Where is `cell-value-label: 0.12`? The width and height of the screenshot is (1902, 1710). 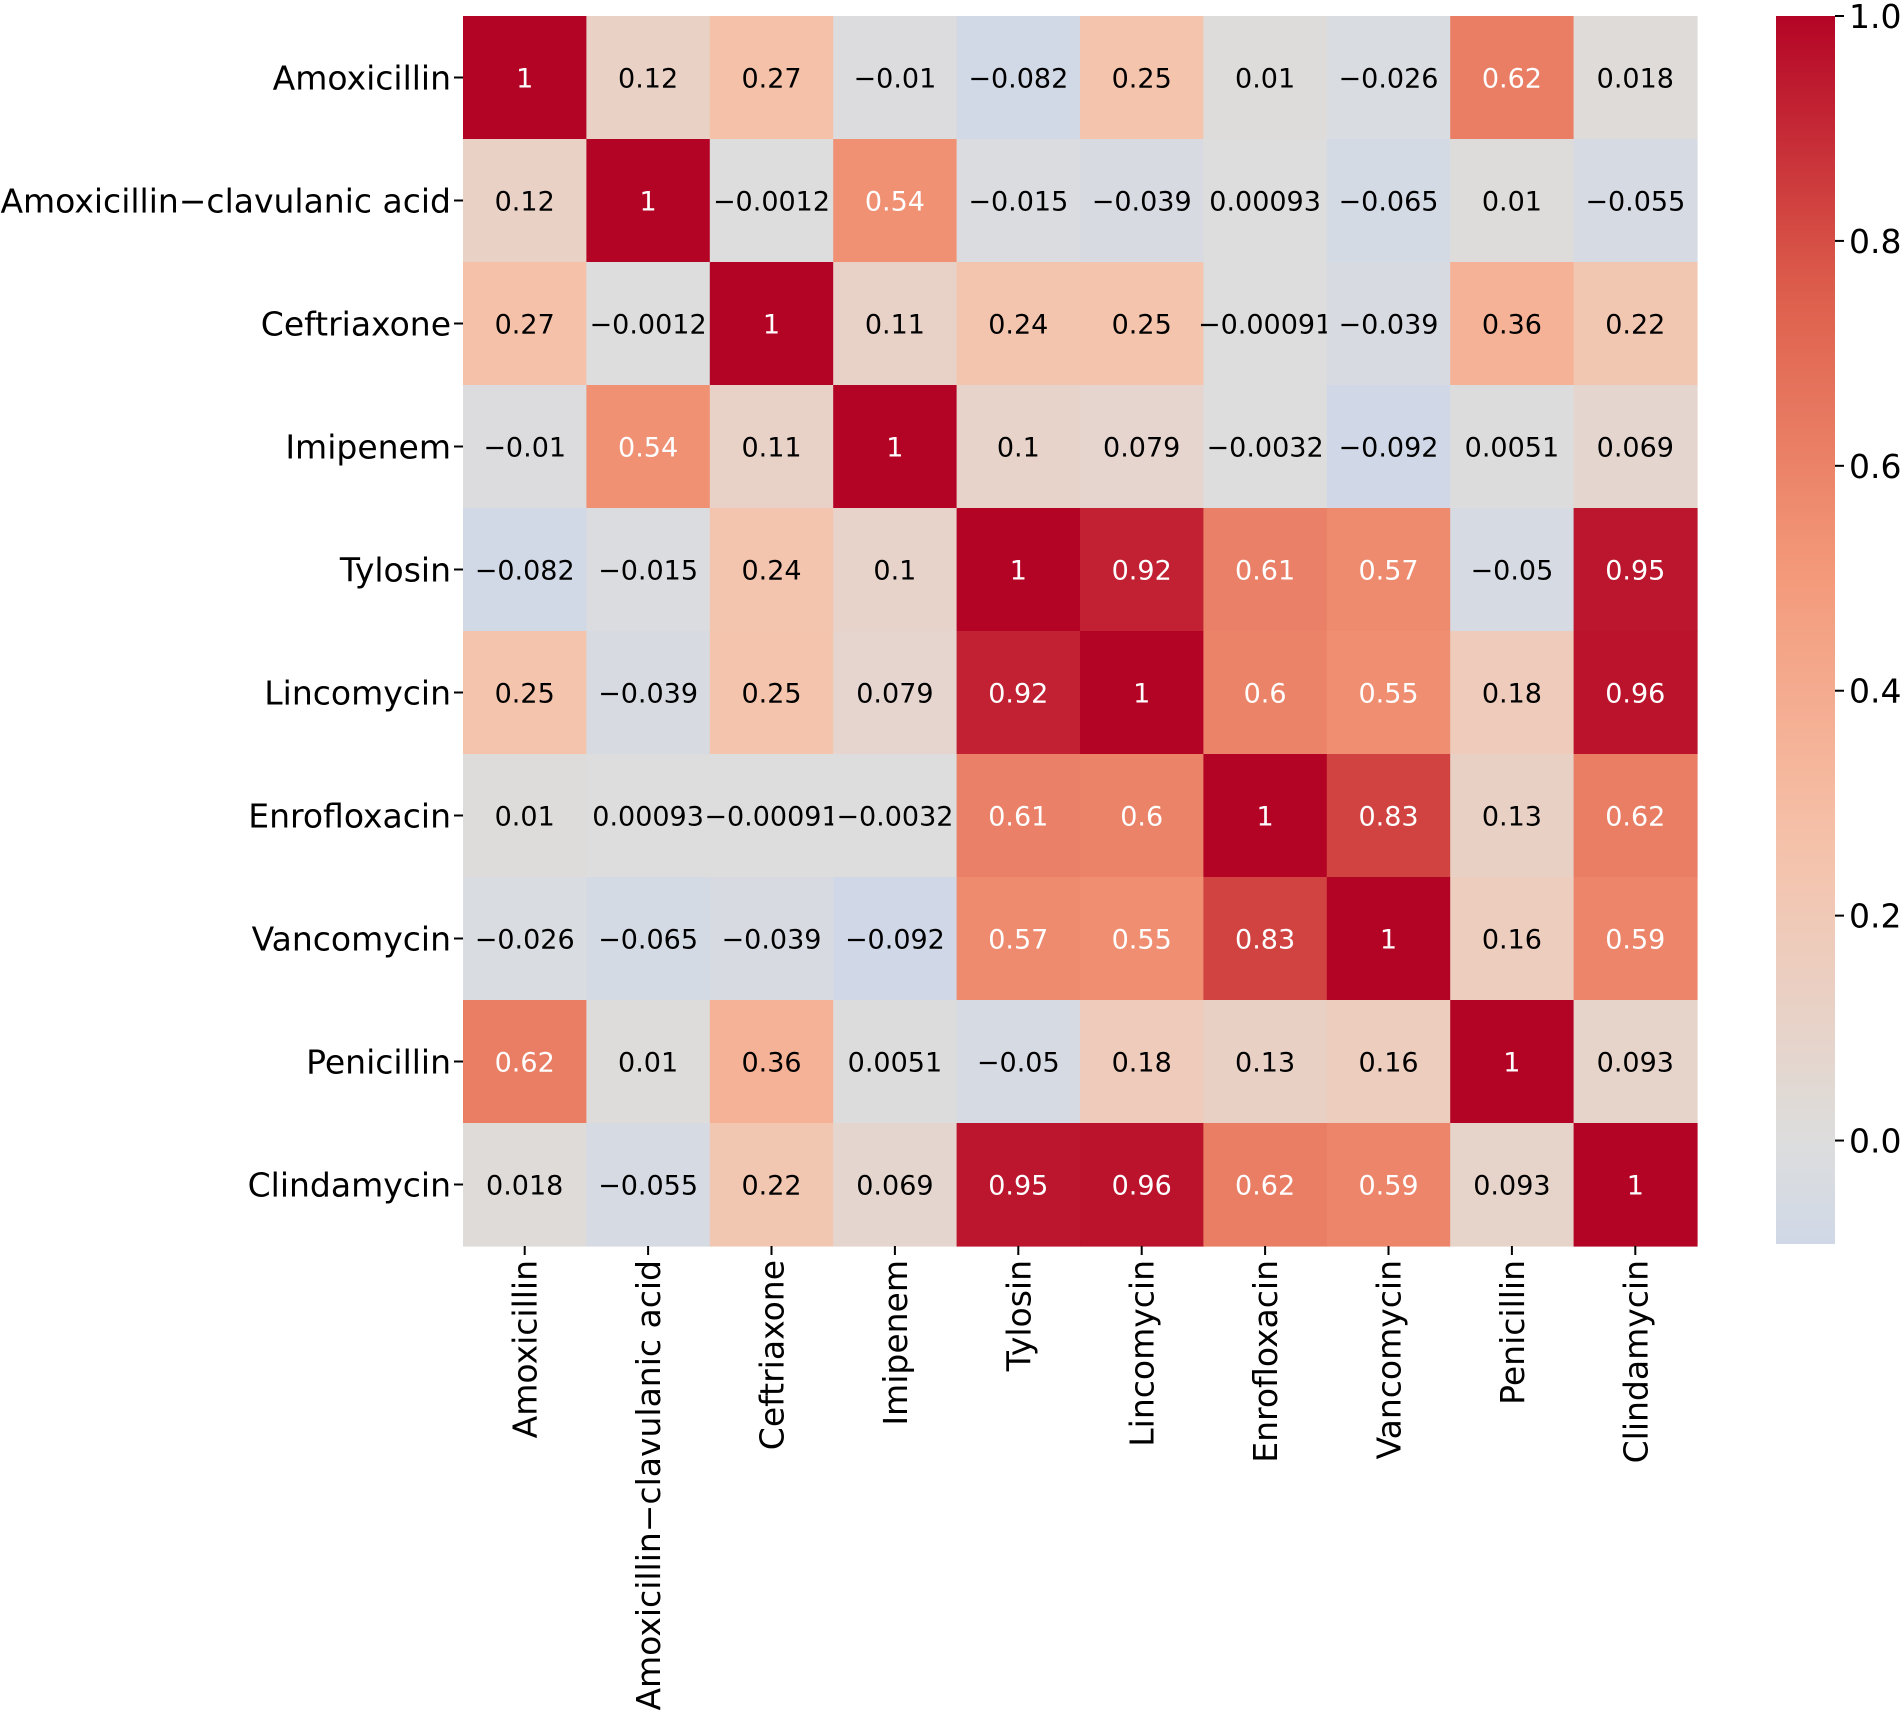
cell-value-label: 0.12 is located at coordinates (648, 79).